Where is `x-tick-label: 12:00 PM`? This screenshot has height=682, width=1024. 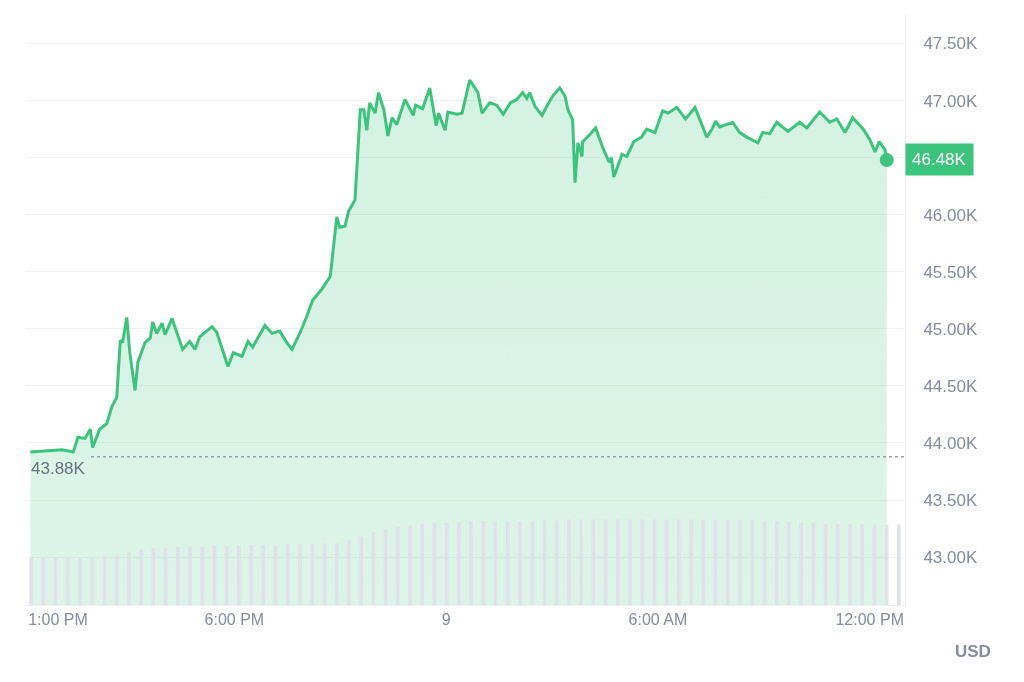
x-tick-label: 12:00 PM is located at coordinates (869, 620).